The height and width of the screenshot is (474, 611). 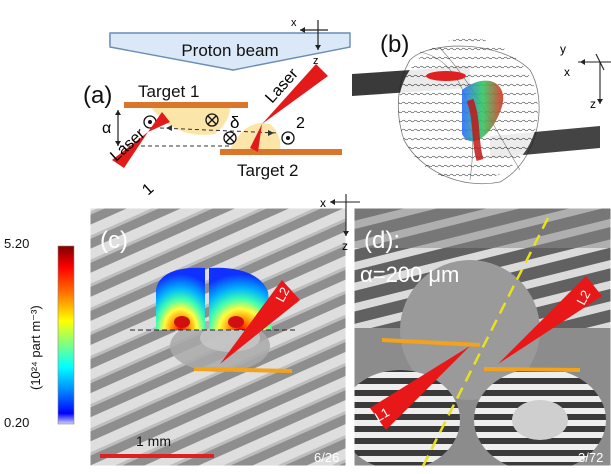 What do you see at coordinates (282, 86) in the screenshot?
I see `laser2-text: Laser` at bounding box center [282, 86].